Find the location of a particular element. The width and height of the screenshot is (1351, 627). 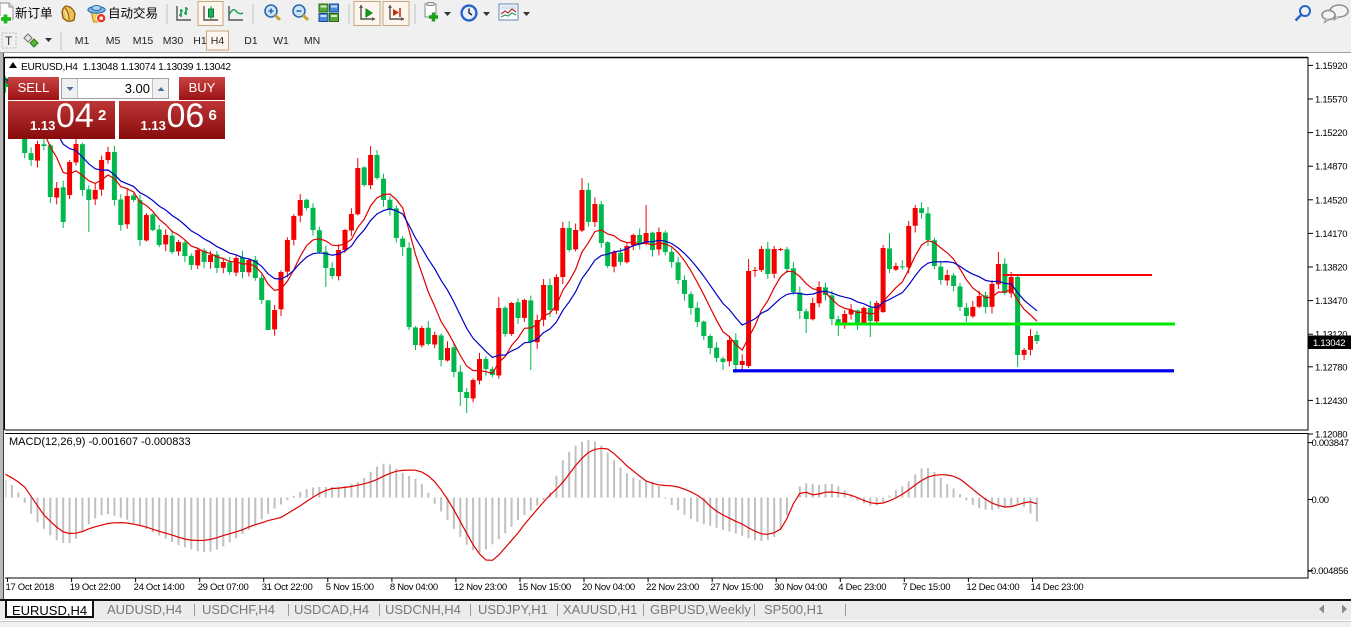

svg-text: 17 Oct 2018 is located at coordinates (30, 587).